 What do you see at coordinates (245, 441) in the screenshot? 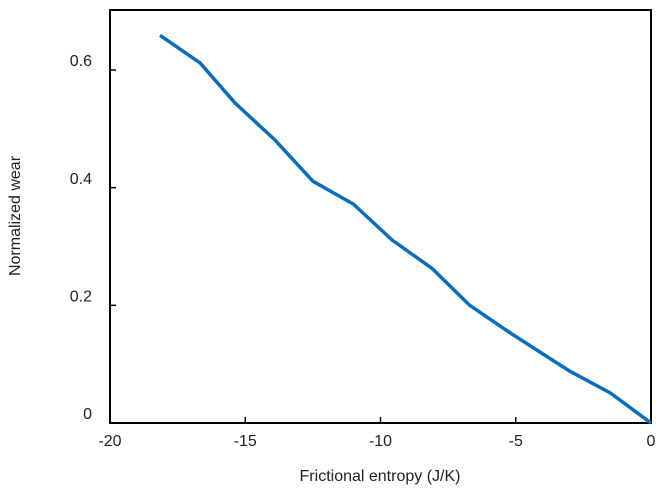
I see `x-tick-label: -15` at bounding box center [245, 441].